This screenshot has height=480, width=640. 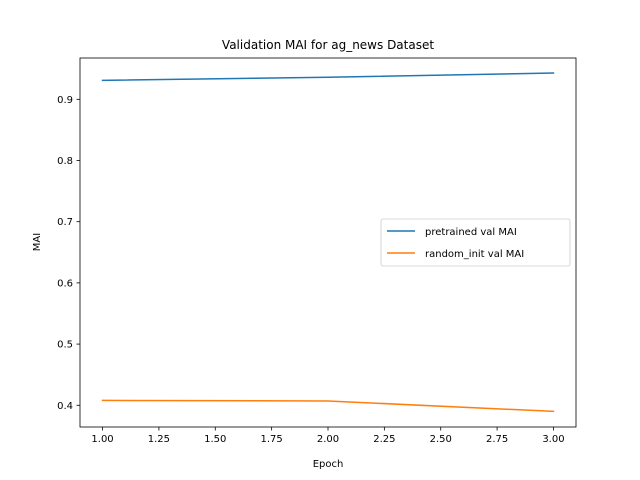 I want to click on x-tick-label: 2.50, so click(x=441, y=439).